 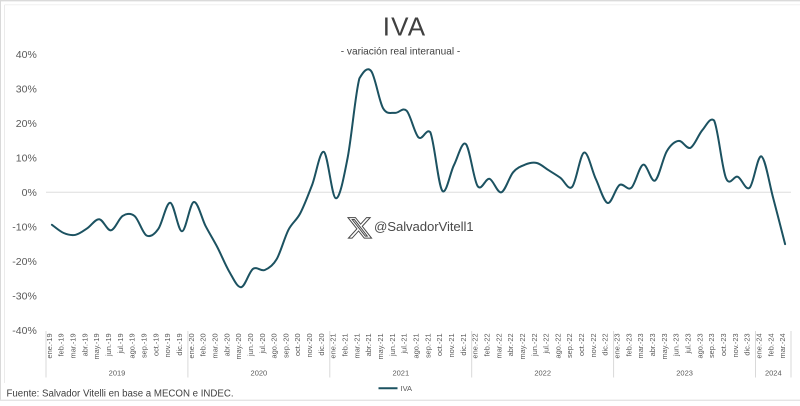 What do you see at coordinates (581, 344) in the screenshot?
I see `svg-text: oct.-22` at bounding box center [581, 344].